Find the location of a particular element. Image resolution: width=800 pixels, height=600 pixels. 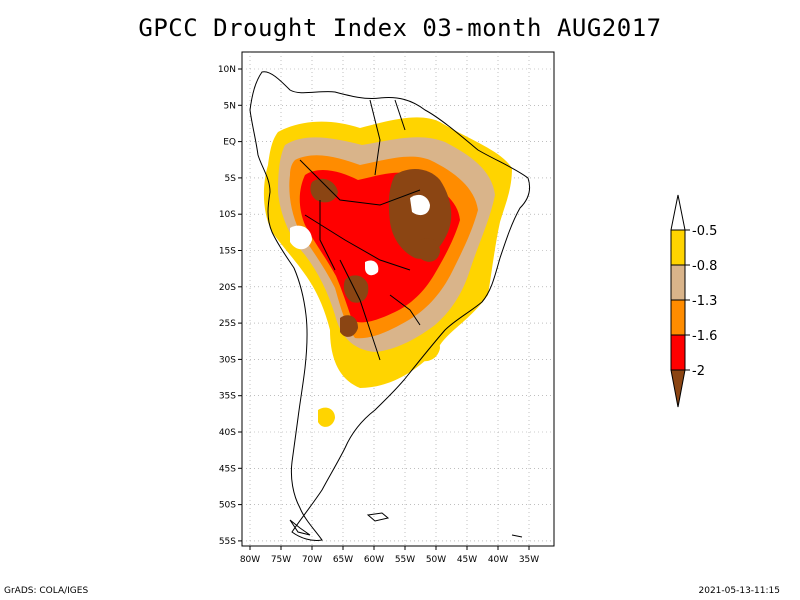

lon-label: 35W is located at coordinates (529, 560).